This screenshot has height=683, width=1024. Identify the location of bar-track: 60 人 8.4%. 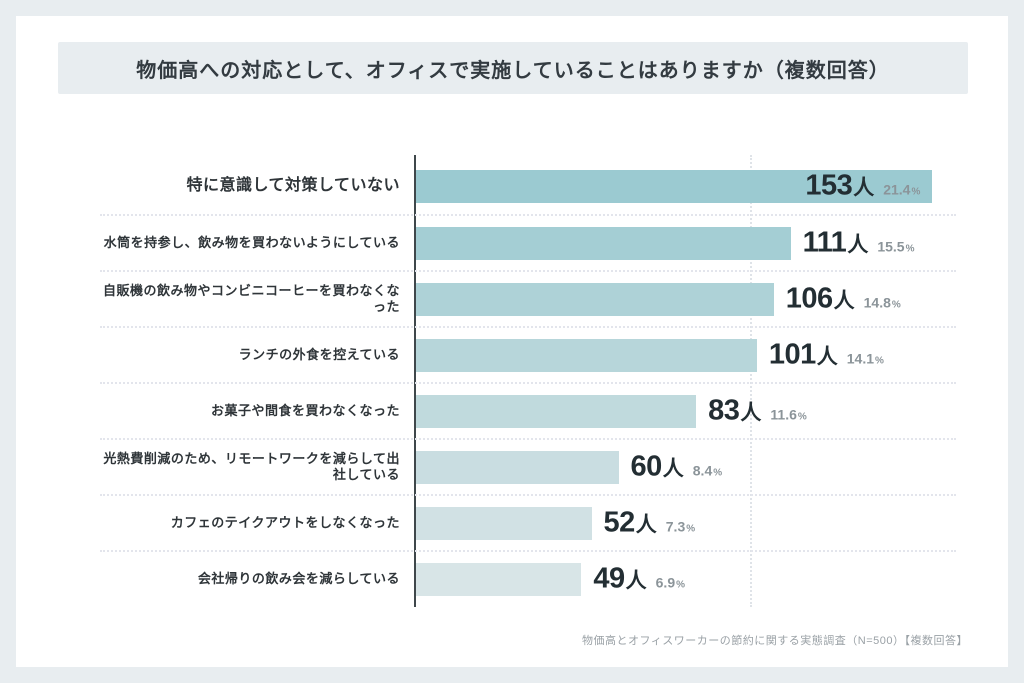
(686, 467).